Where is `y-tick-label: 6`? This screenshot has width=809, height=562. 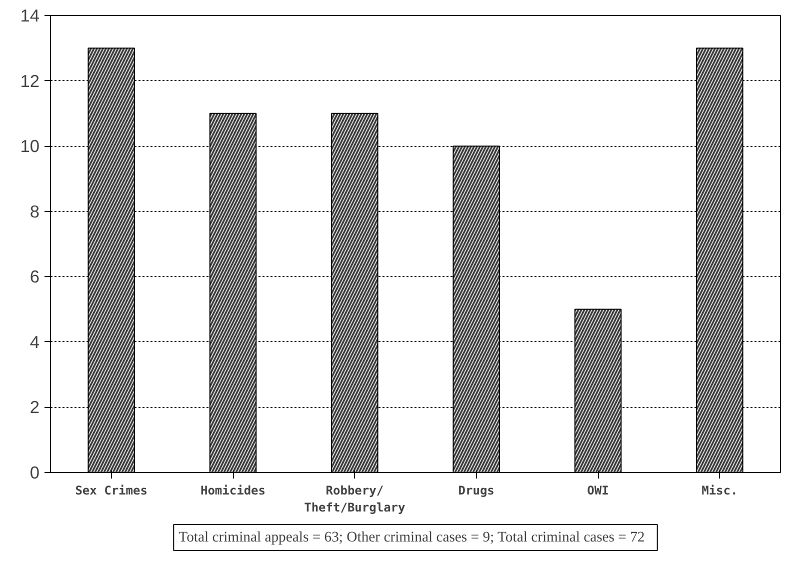
y-tick-label: 6 is located at coordinates (35, 276).